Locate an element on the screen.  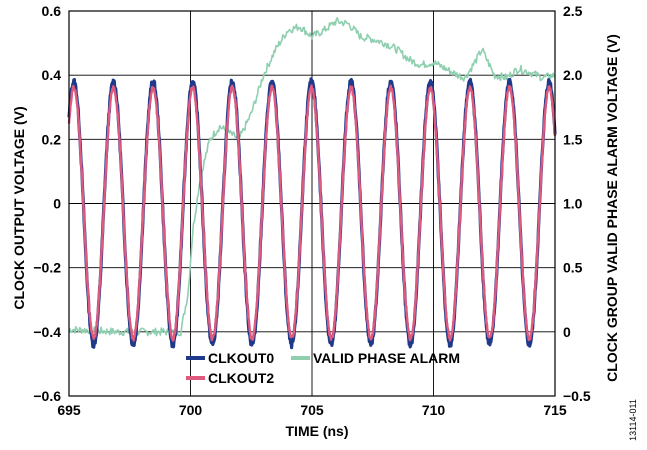
y2-tick-label: 0.5 is located at coordinates (573, 268).